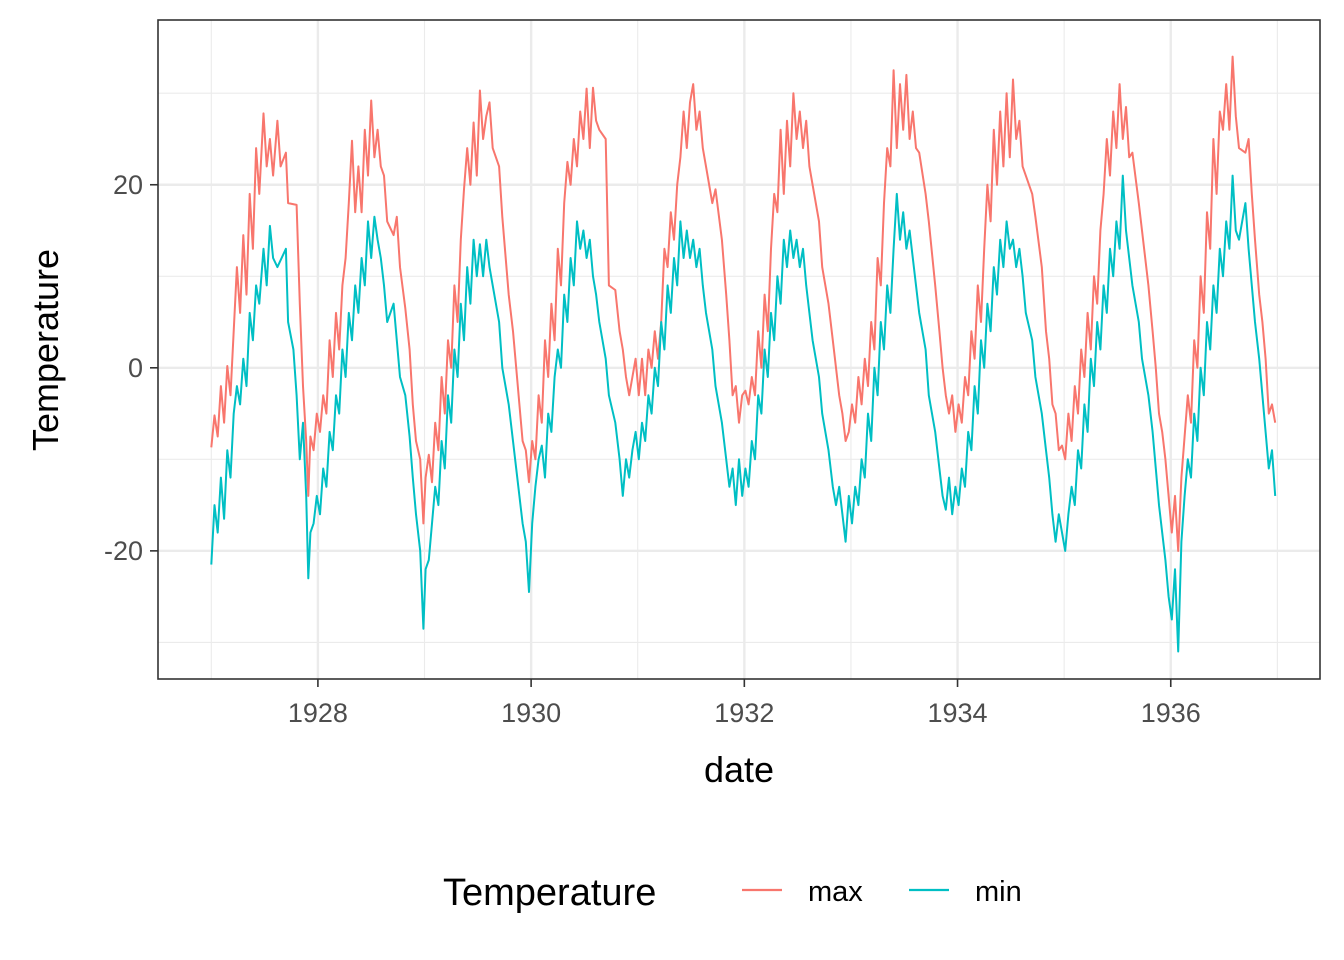  Describe the element at coordinates (45, 350) in the screenshot. I see `y-axis-title: Temperature` at that location.